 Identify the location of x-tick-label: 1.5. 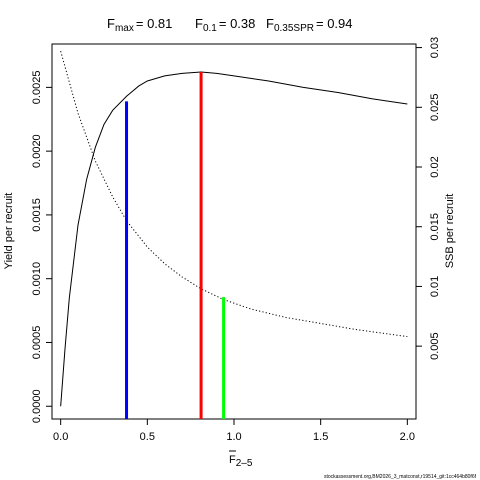
(320, 437).